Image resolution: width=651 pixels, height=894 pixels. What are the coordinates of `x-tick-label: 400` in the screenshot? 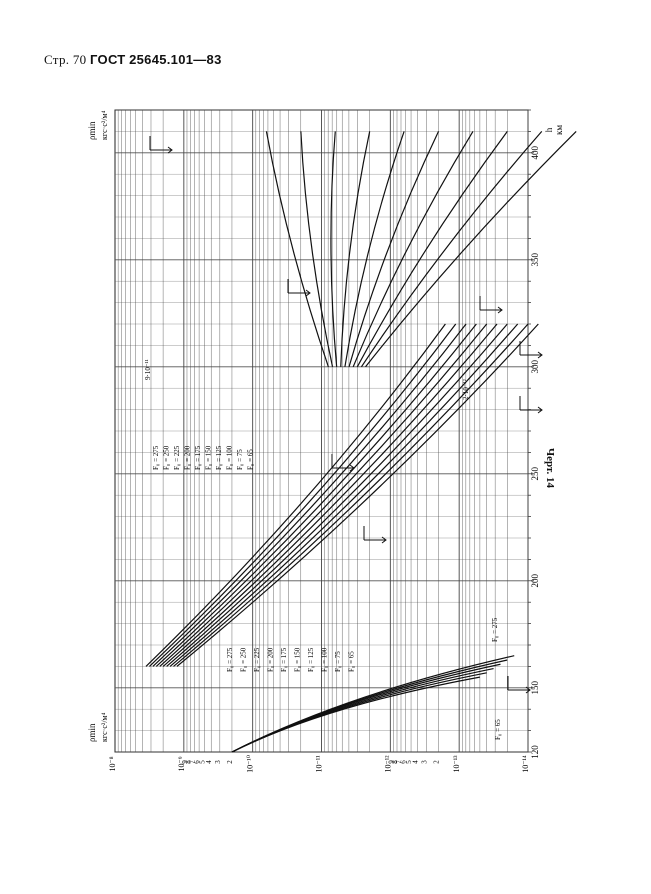 It's located at (535, 153).